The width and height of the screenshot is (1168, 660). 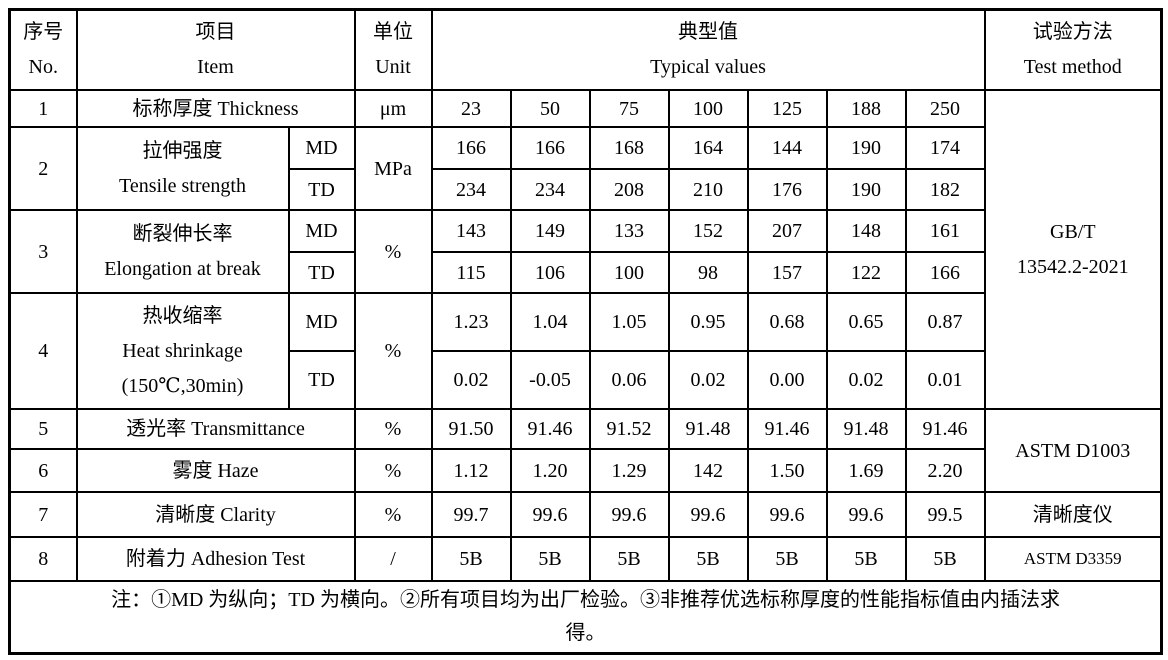 I want to click on header-typical-values: 典型值 Typical values, so click(x=708, y=49).